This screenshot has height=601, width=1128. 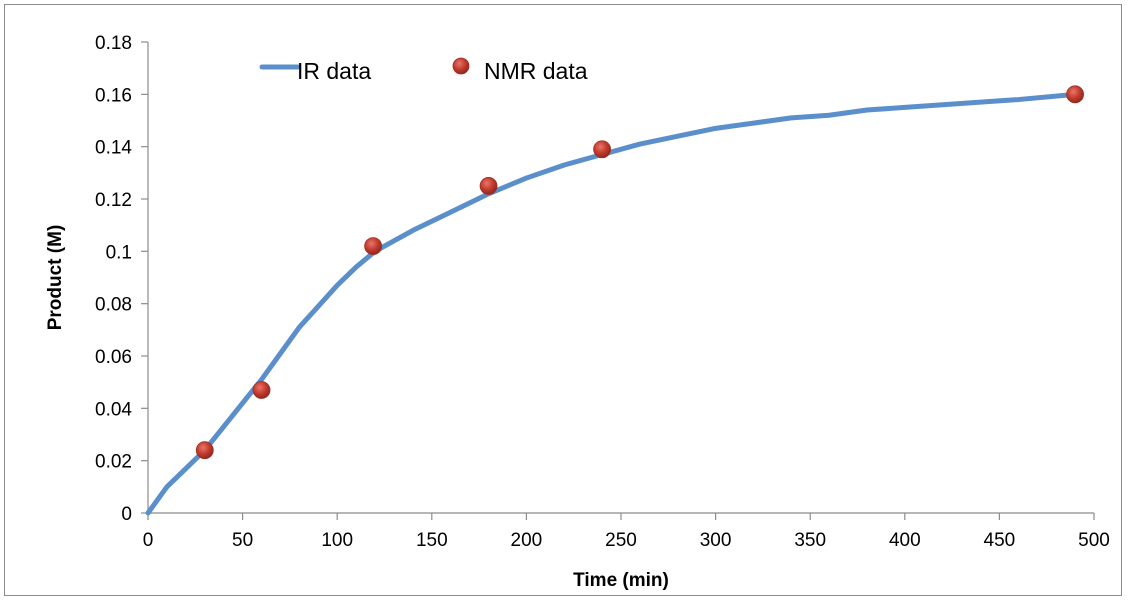 I want to click on y-tick-label: 0.18, so click(x=113, y=43).